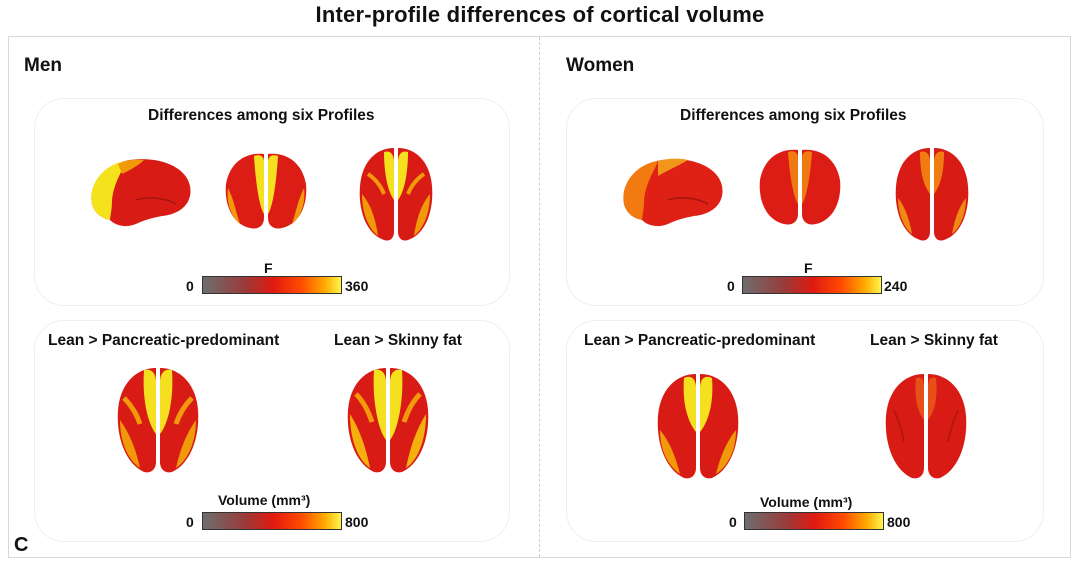 Image resolution: width=1080 pixels, height=569 pixels. I want to click on women-lateral-brain, so click(673, 192).